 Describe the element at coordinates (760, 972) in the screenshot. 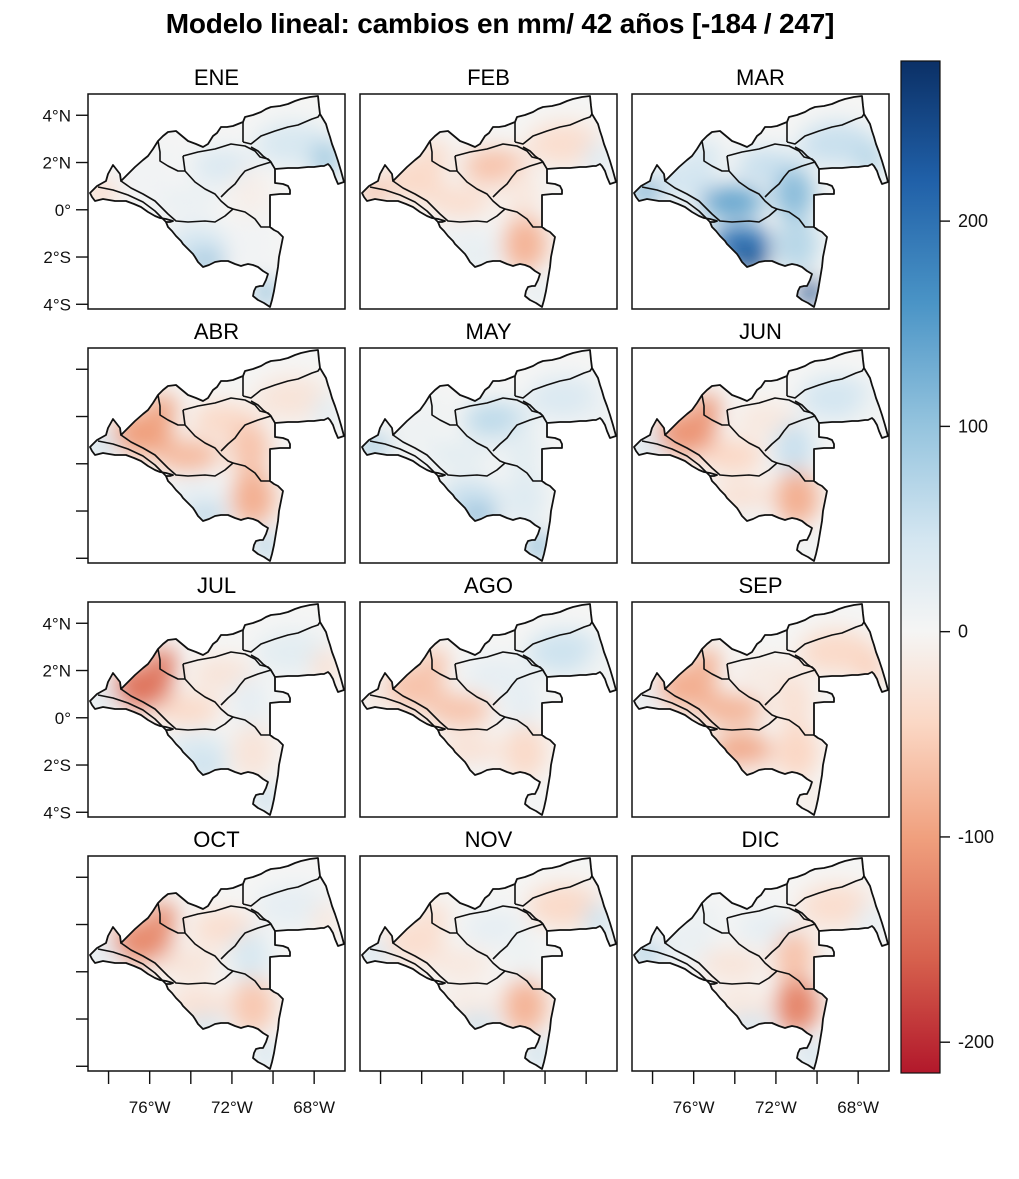

I see `panel-dic: DIC 76°W 72°W 68°W` at that location.